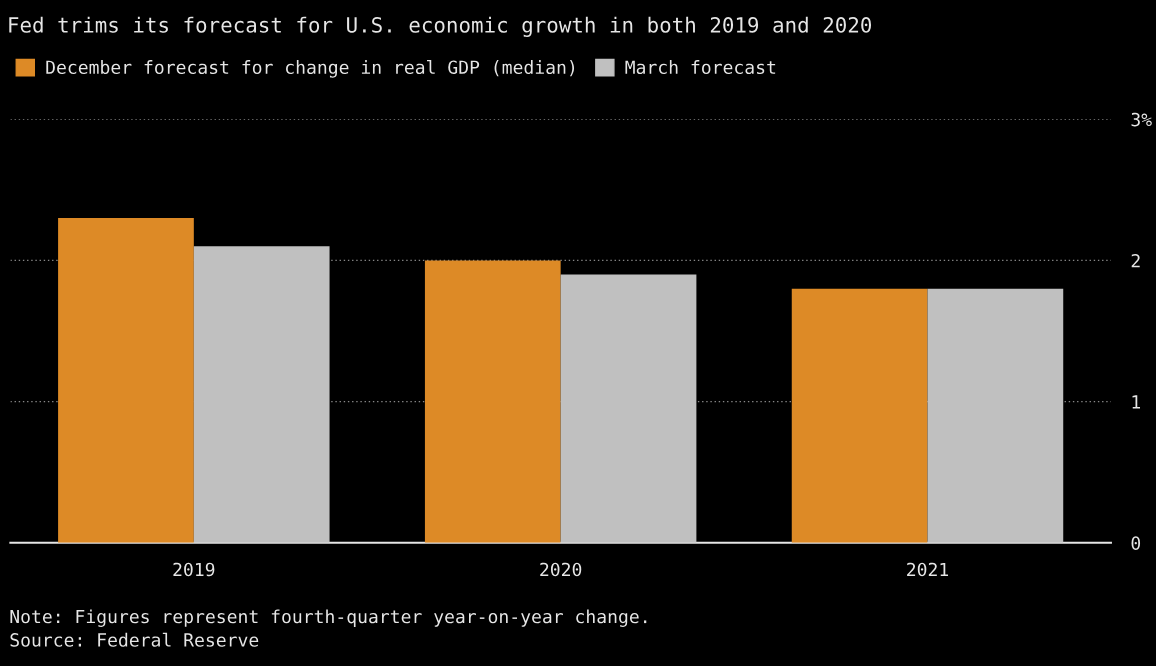  Describe the element at coordinates (561, 569) in the screenshot. I see `x-tick-label: 2020` at that location.